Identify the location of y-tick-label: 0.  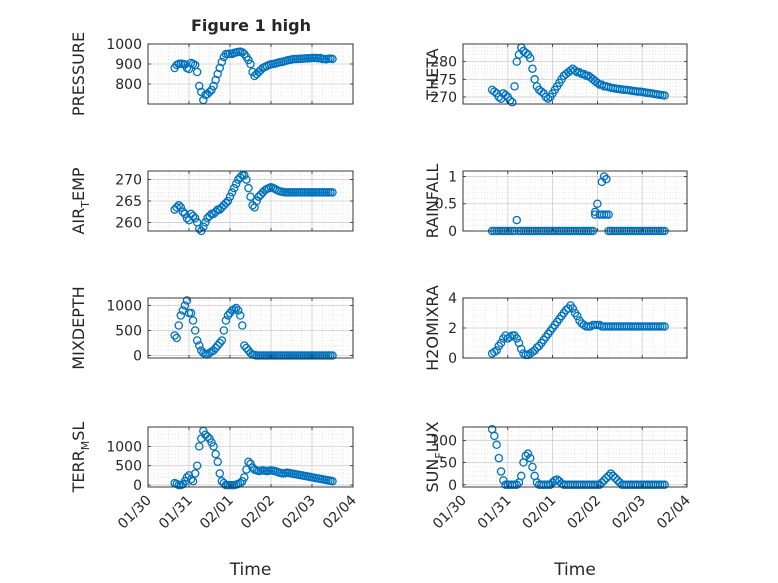
(137, 486).